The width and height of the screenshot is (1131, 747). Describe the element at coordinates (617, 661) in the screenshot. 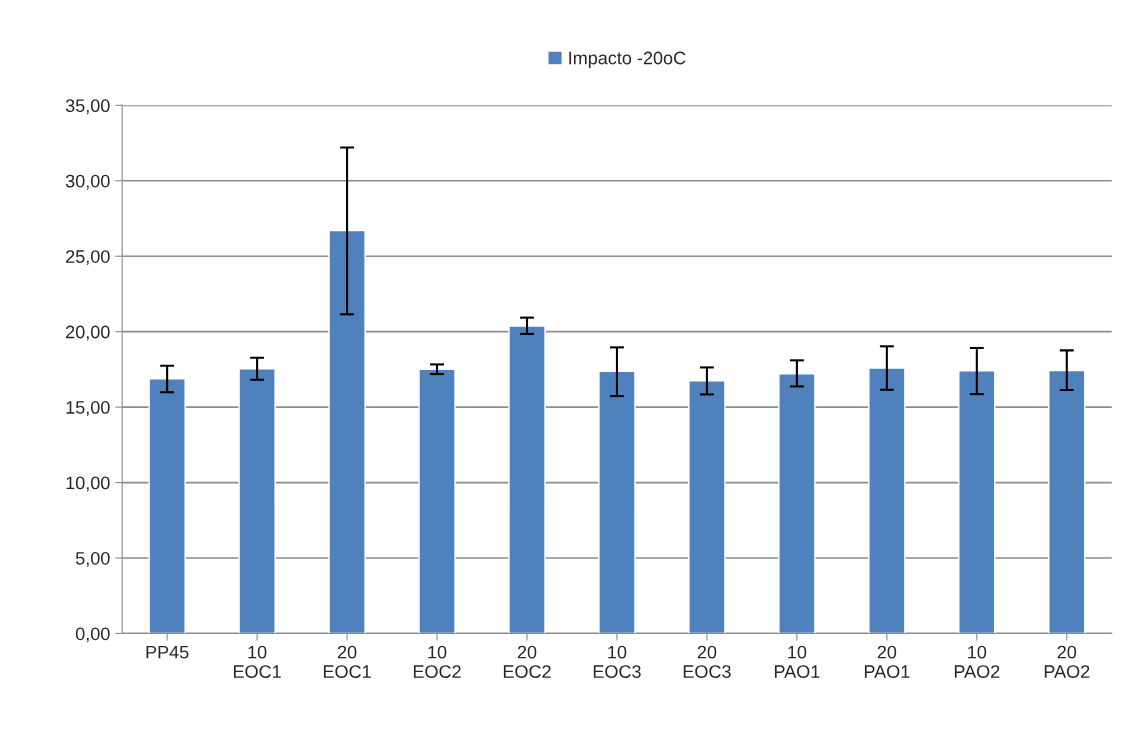

I see `x-tick-label: 10 EOC3` at that location.